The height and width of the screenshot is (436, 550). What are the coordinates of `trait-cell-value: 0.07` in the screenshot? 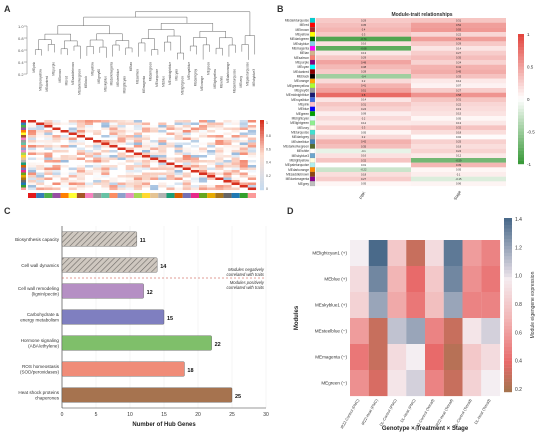 It's located at (459, 86).